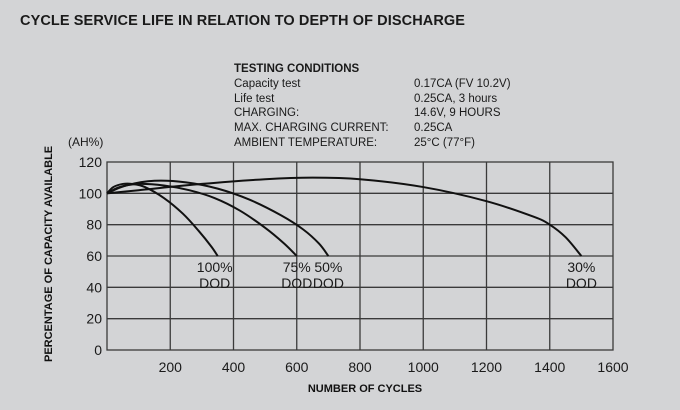 Image resolution: width=680 pixels, height=410 pixels. Describe the element at coordinates (444, 142) in the screenshot. I see `condition-value: 25°C (77°F)` at that location.